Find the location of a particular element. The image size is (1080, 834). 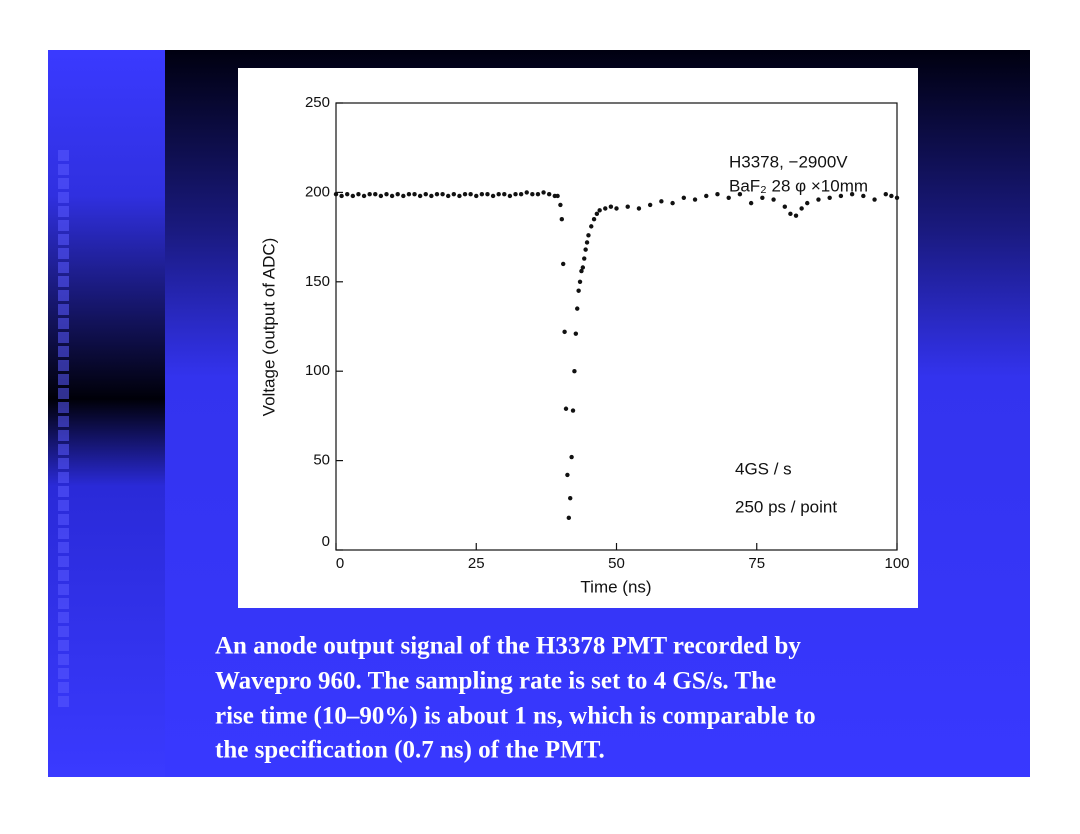

x-tick-label: 75 is located at coordinates (756, 563).